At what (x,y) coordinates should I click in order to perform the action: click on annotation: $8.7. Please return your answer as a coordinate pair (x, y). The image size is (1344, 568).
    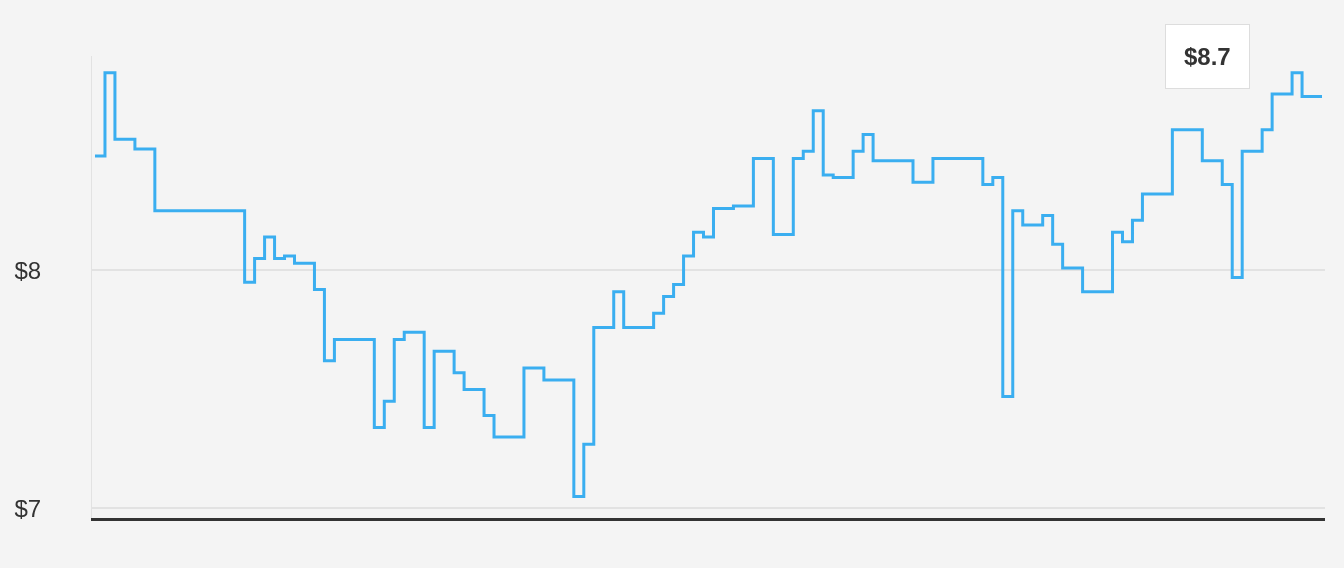
    Looking at the image, I should click on (1207, 56).